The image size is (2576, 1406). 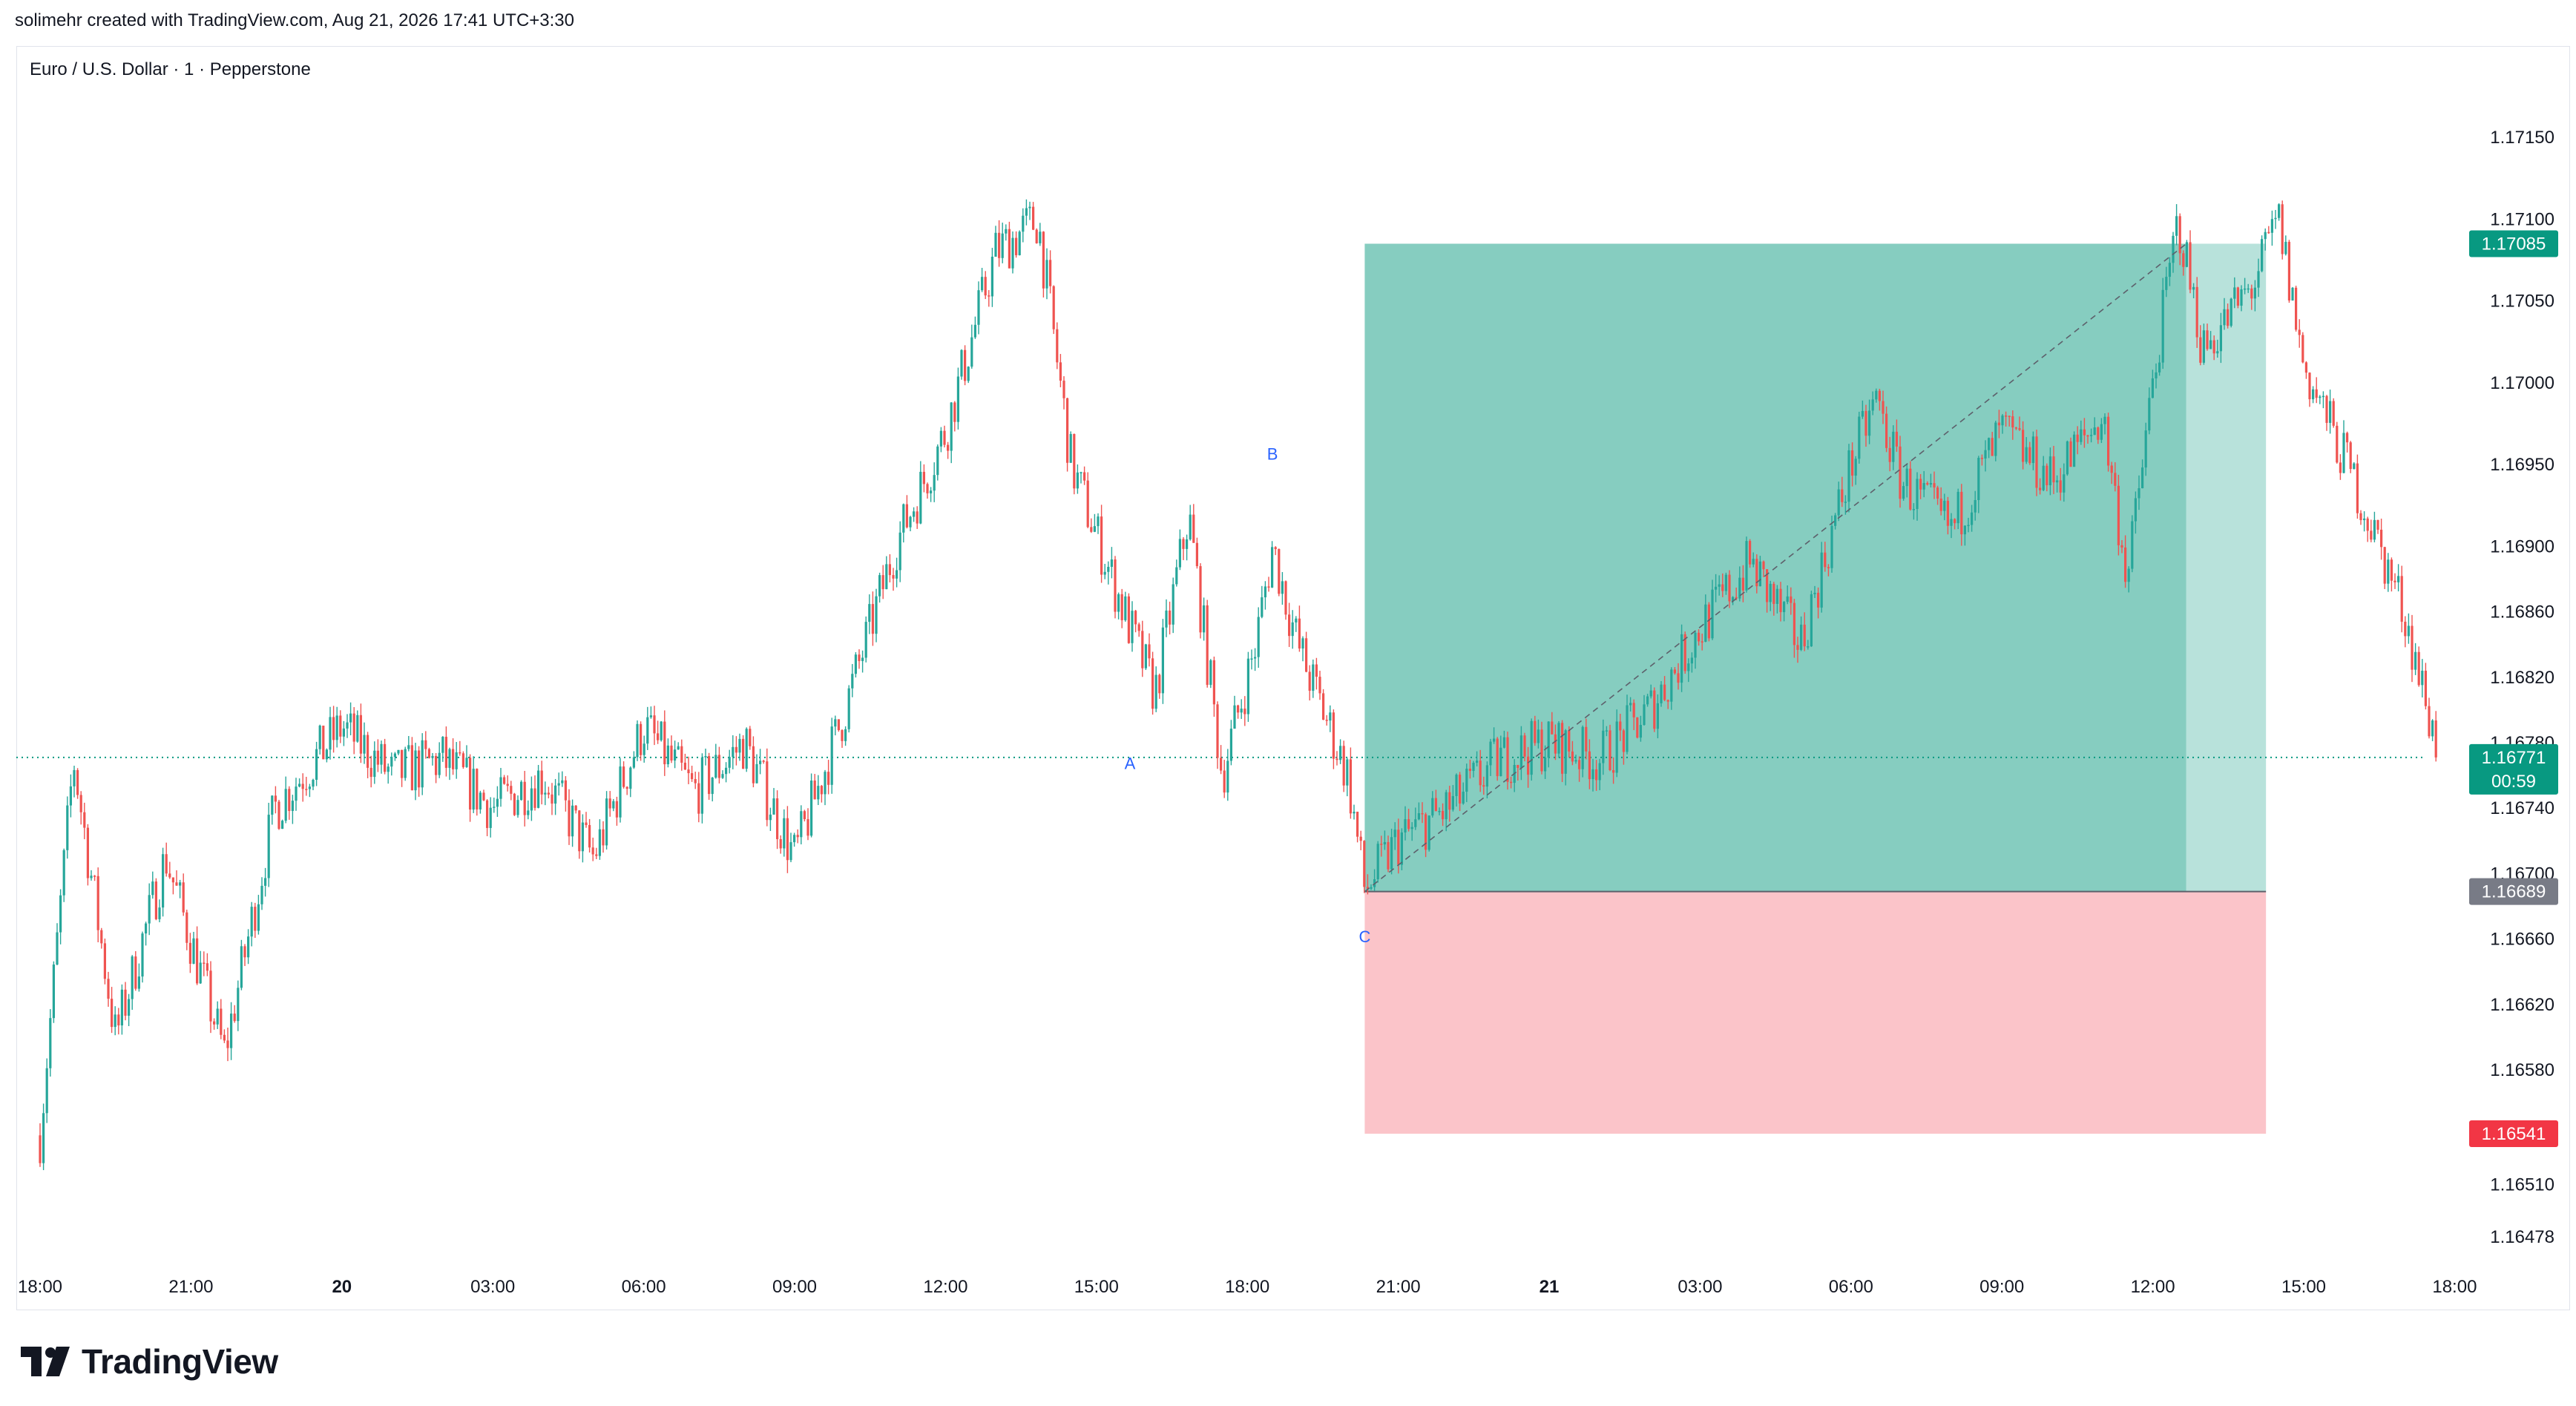 What do you see at coordinates (170, 69) in the screenshot?
I see `symbol-legend: Euro / U.S. Dollar · 1 · Pepperstone` at bounding box center [170, 69].